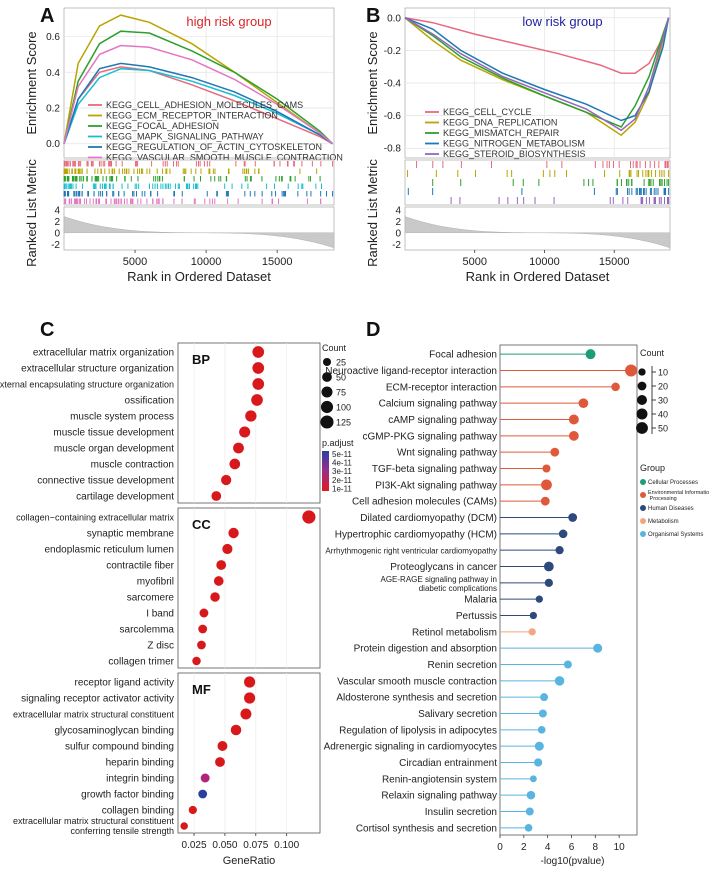 This screenshot has width=709, height=872. I want to click on kegg-x-tick-label: 0, so click(500, 847).